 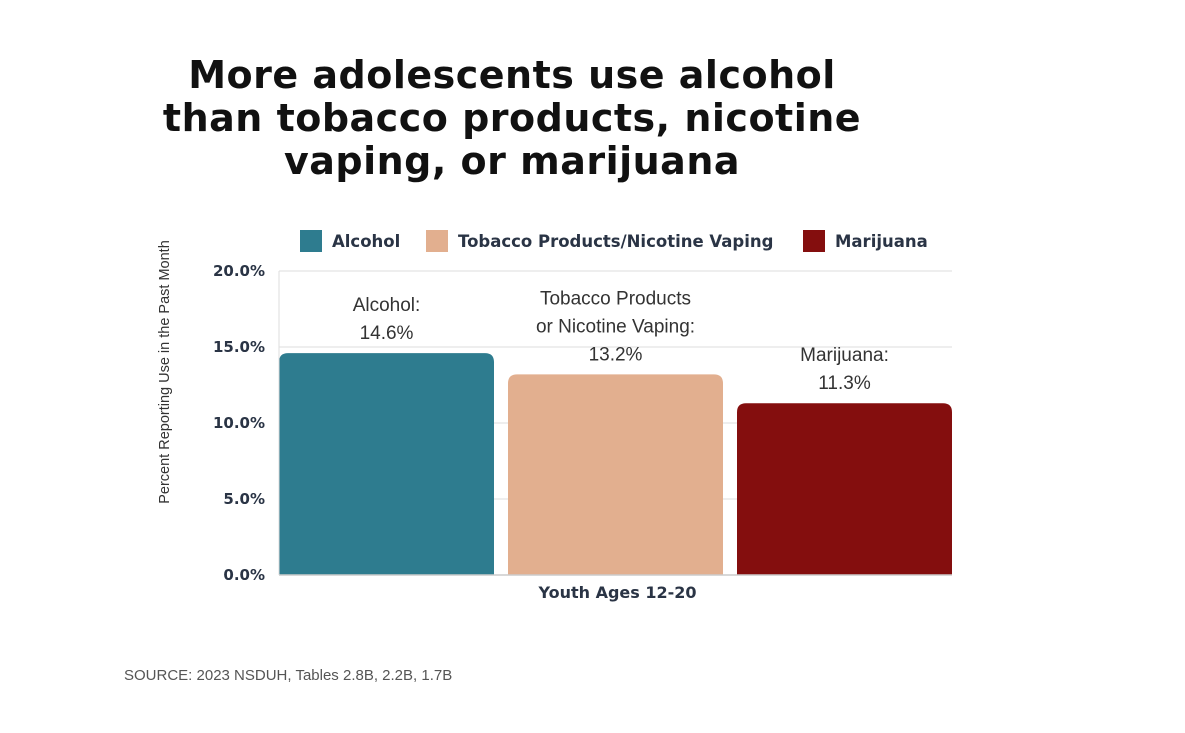 What do you see at coordinates (244, 499) in the screenshot?
I see `y-tick-label: 5.0%` at bounding box center [244, 499].